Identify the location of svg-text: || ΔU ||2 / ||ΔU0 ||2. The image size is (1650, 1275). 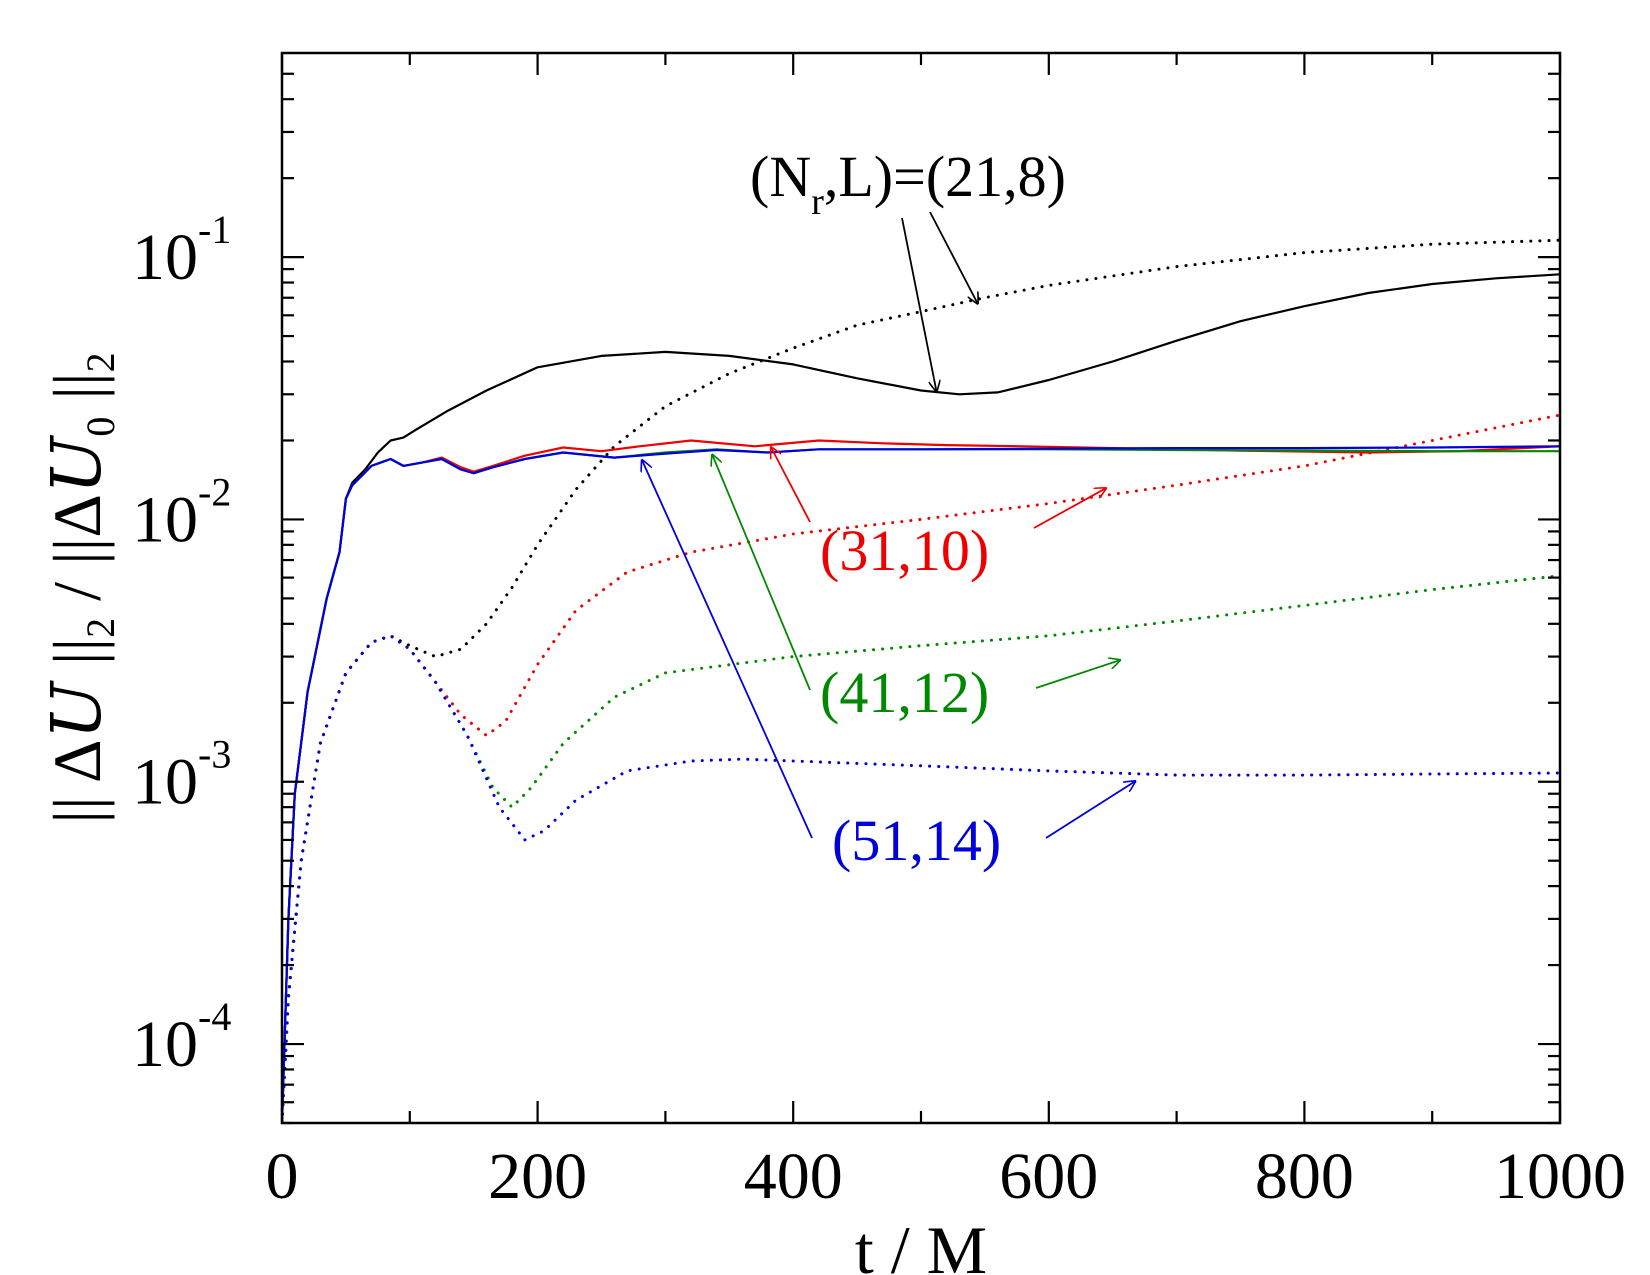
(80, 587).